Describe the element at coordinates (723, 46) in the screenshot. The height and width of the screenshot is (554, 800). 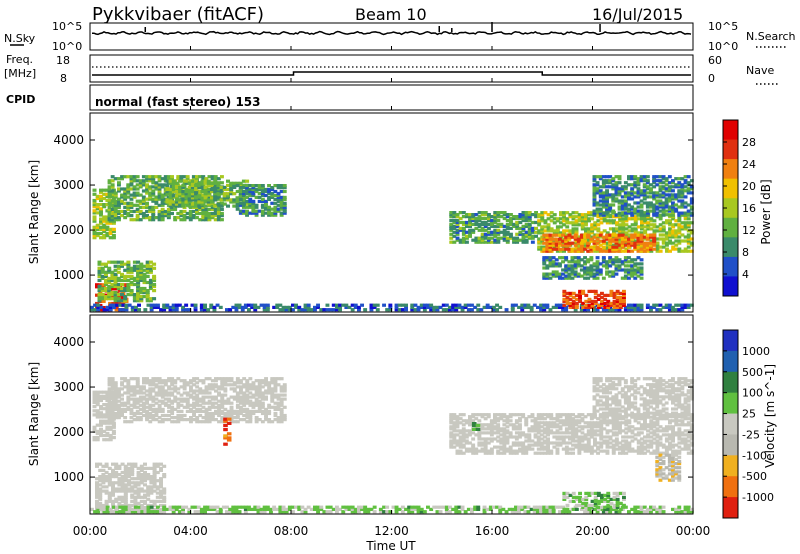
I see `noise-right-tick-bottom: 10^0` at that location.